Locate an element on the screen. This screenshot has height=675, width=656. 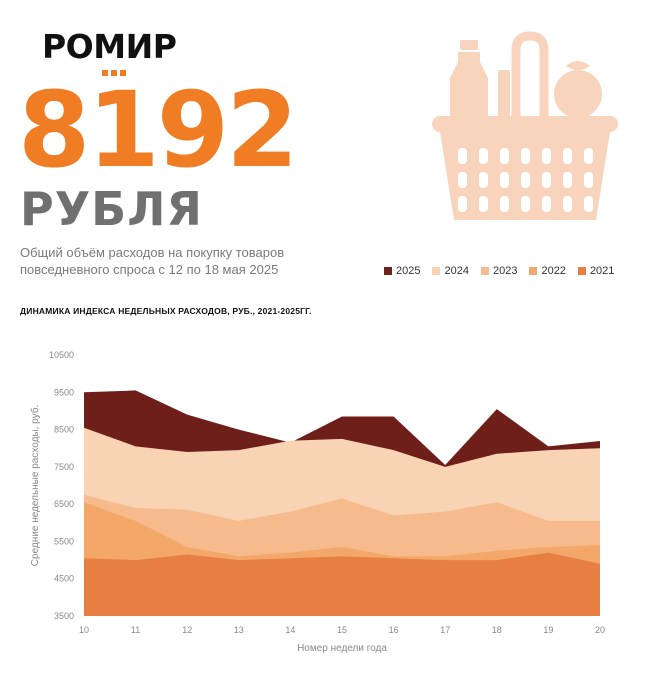
x-tick-label: 18 is located at coordinates (497, 630).